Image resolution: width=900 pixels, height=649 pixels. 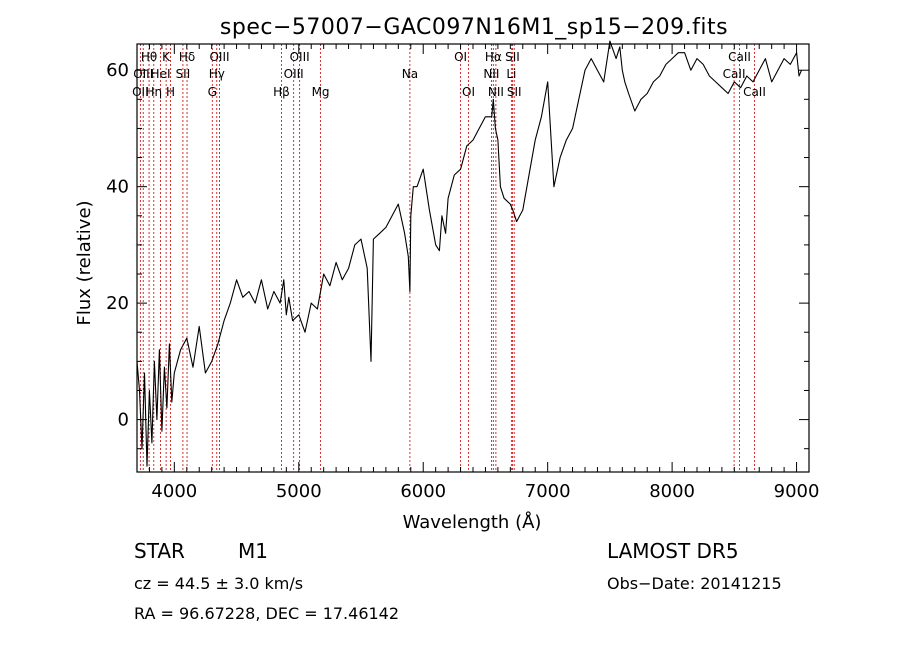 I want to click on x-tick-label: 6000, so click(x=423, y=491).